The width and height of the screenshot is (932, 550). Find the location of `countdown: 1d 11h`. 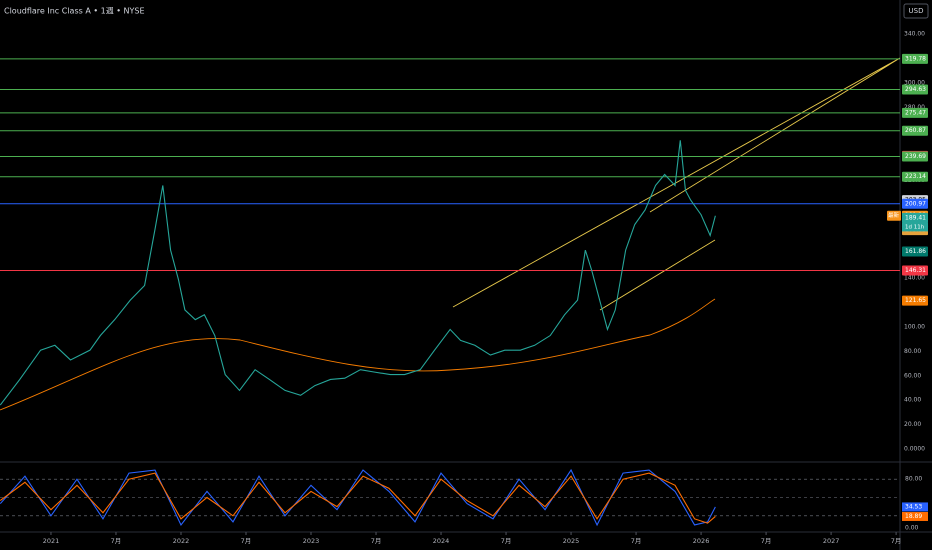

countdown: 1d 11h is located at coordinates (915, 227).